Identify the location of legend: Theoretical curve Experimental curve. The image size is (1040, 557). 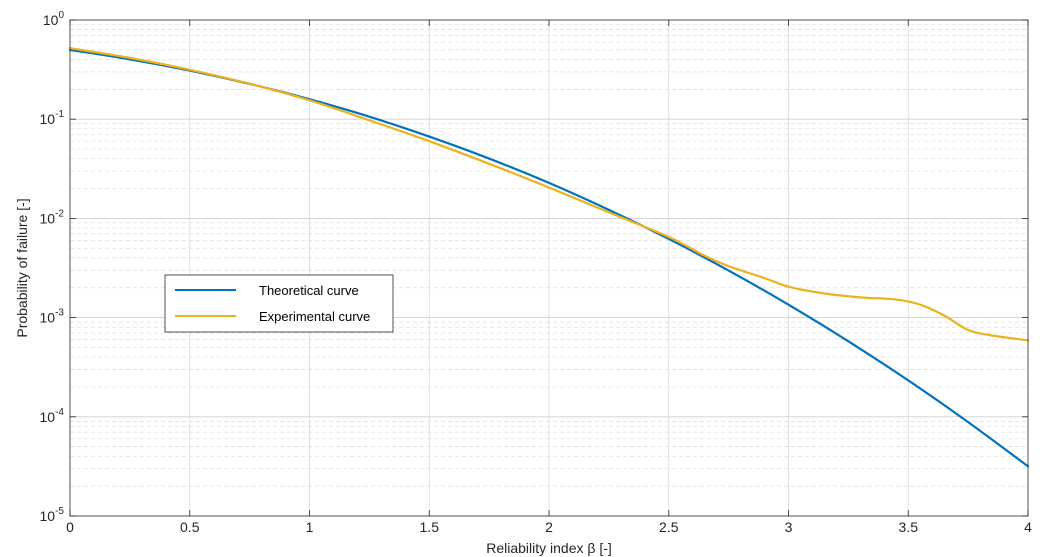
(279, 303).